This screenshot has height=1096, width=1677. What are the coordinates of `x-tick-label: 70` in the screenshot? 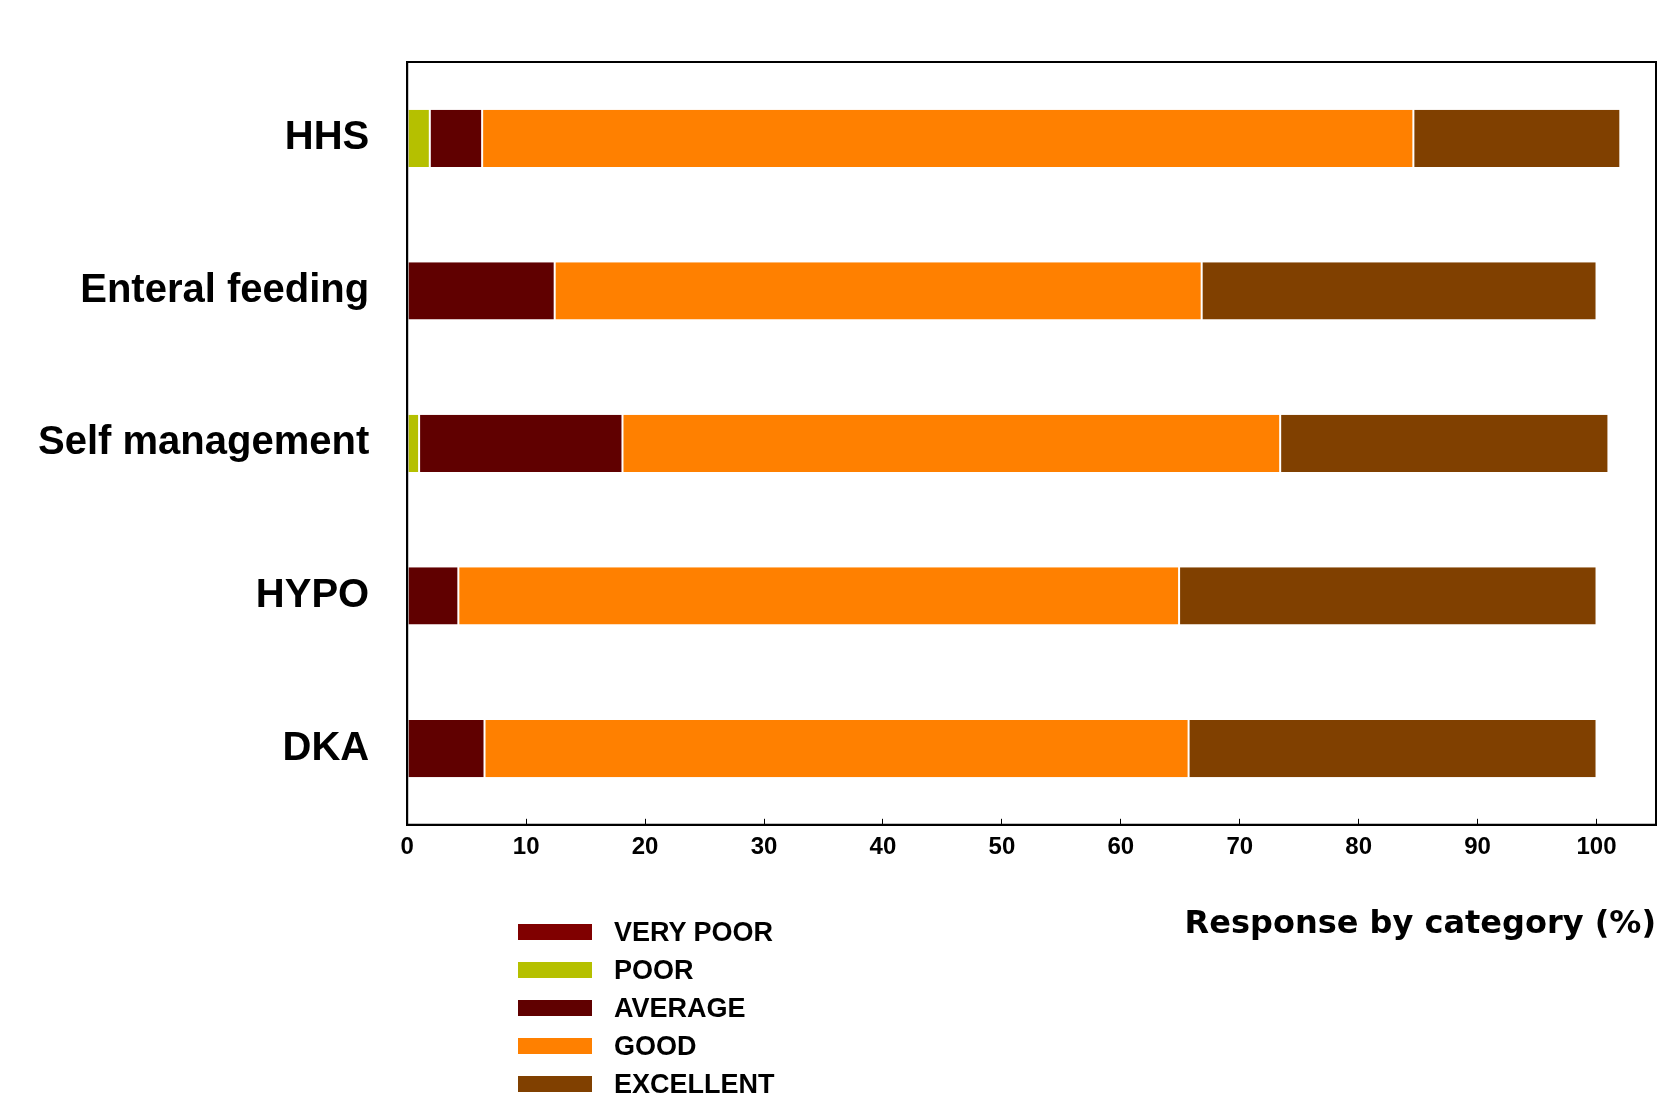 It's located at (1240, 845).